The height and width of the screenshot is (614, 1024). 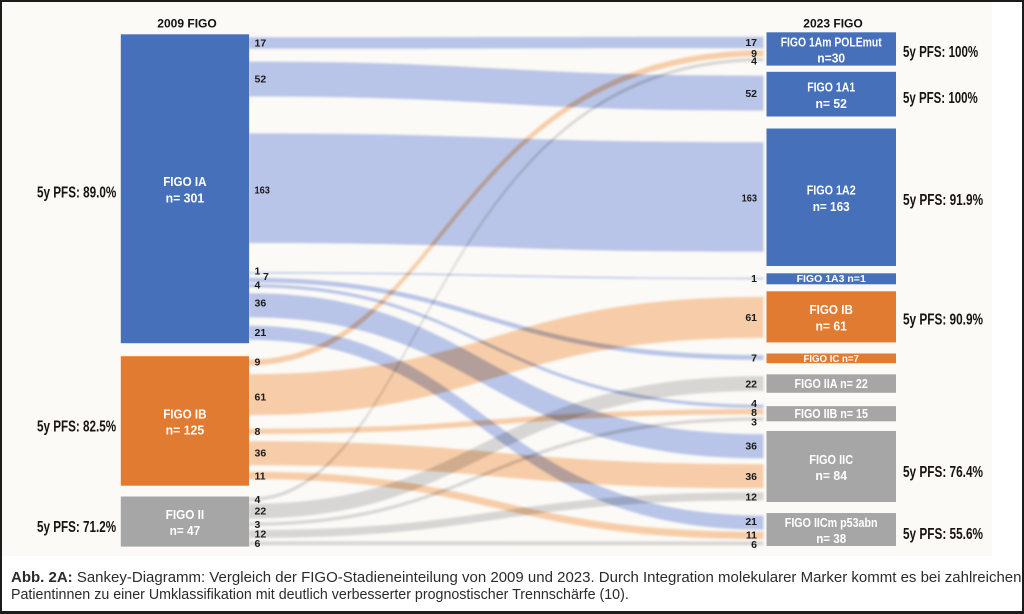 I want to click on svg-text: FIGO IIB n= 15, so click(x=831, y=414).